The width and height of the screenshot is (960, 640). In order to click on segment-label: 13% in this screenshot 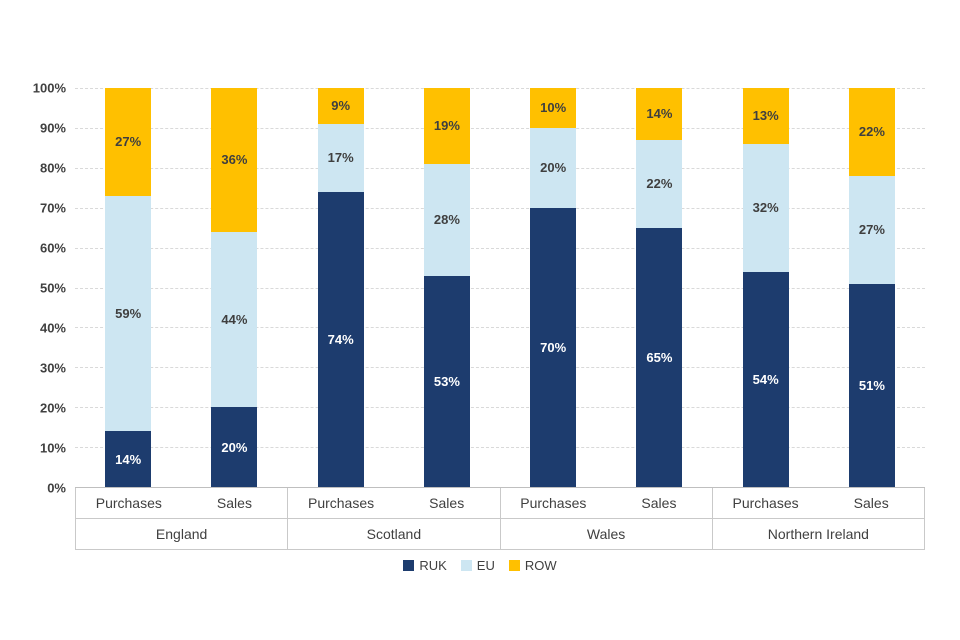, I will do `click(765, 116)`.